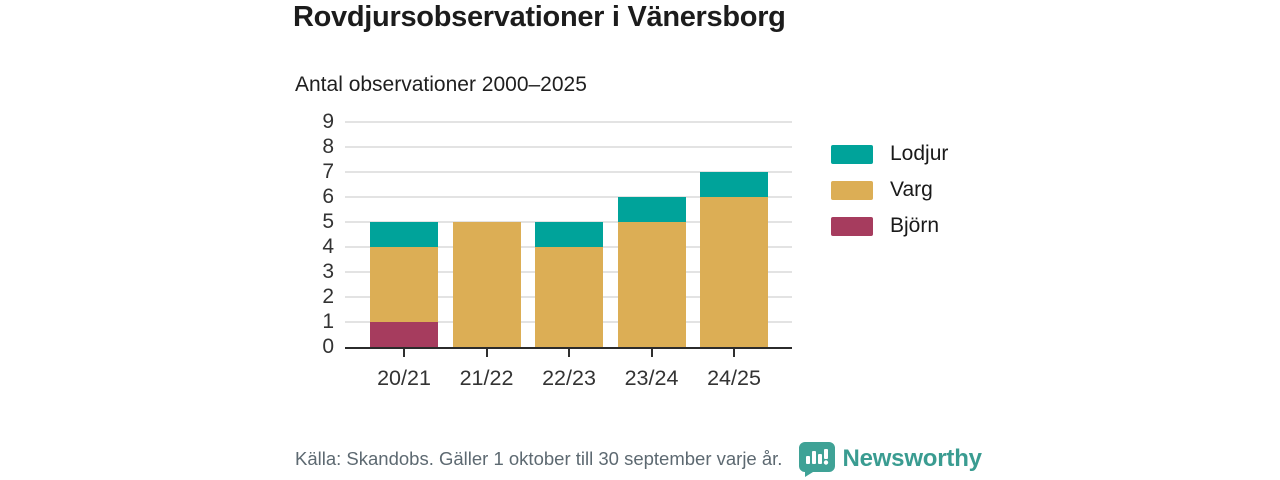 Image resolution: width=1280 pixels, height=480 pixels. I want to click on gridline-y9, so click(568, 122).